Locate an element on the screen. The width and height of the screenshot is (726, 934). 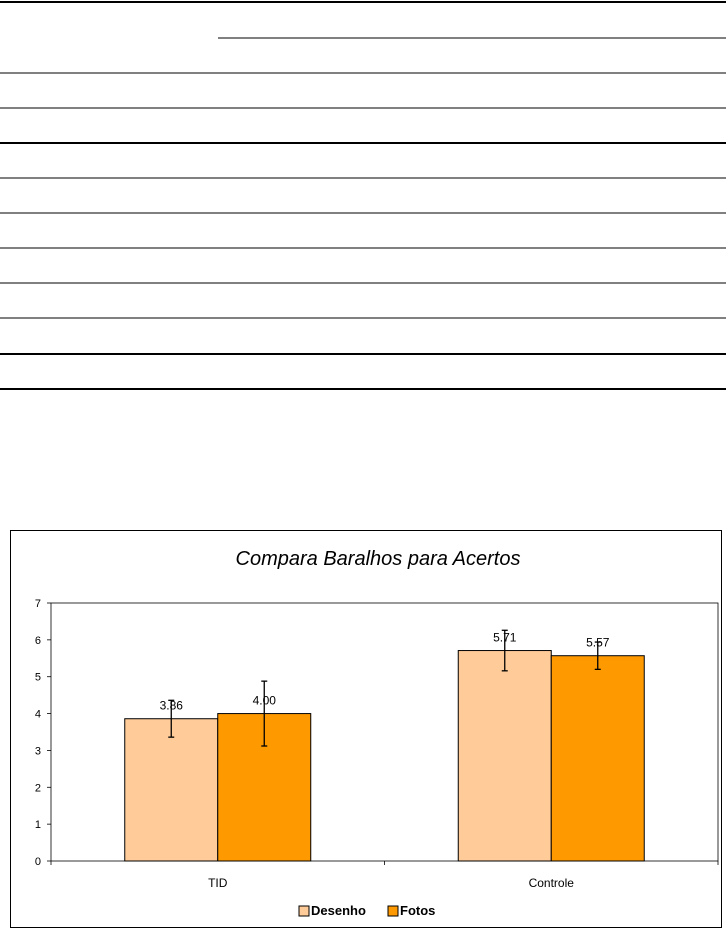
y-tick-label: 4 is located at coordinates (38, 715).